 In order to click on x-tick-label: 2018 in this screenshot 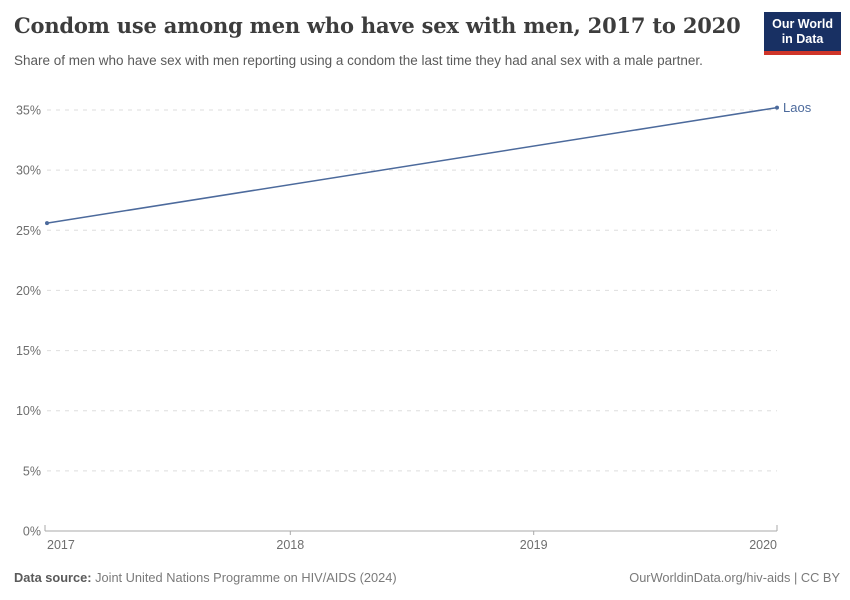, I will do `click(290, 545)`.